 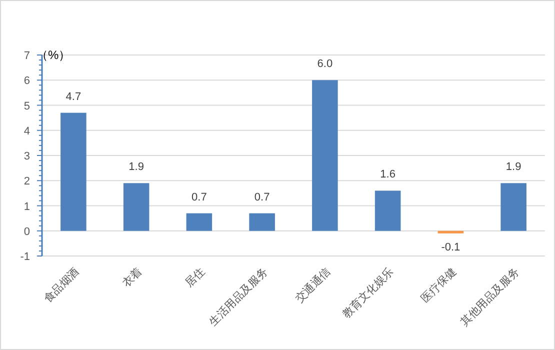 I want to click on y-tick-label: -1, so click(x=25, y=257).